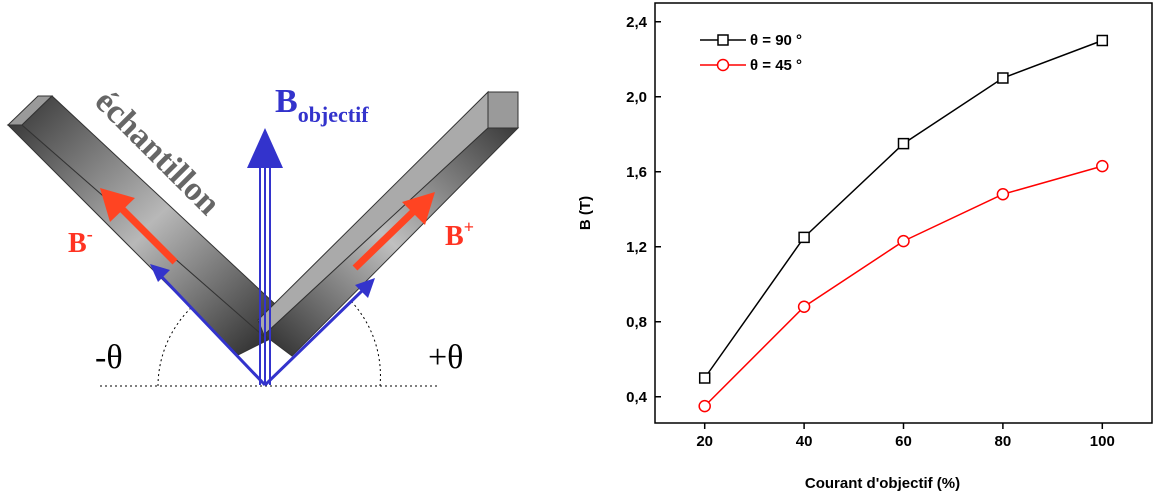  Describe the element at coordinates (334, 114) in the screenshot. I see `subscript: objectif` at that location.